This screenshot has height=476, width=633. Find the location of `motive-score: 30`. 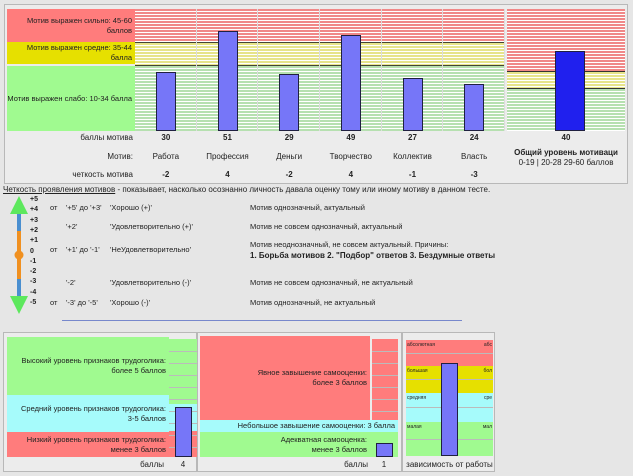

motive-score: 30 is located at coordinates (166, 137).